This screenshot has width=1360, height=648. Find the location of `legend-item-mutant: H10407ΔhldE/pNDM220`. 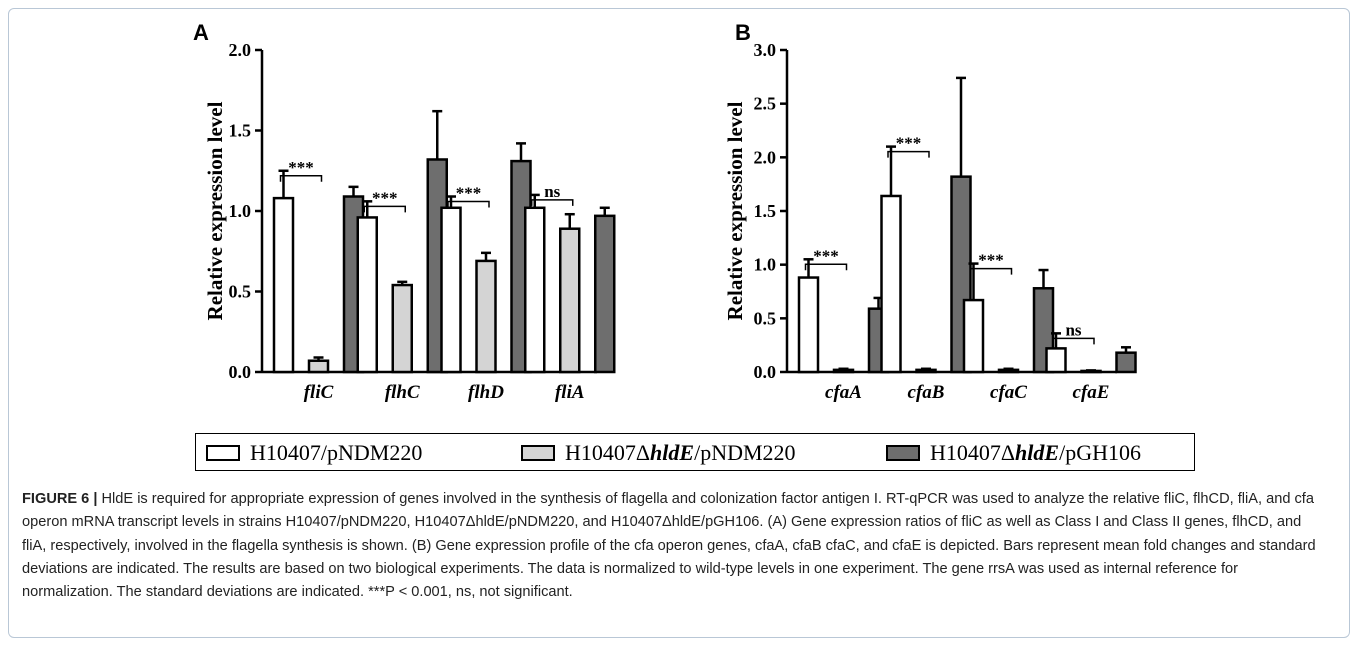

legend-item-mutant: H10407ΔhldE/pNDM220 is located at coordinates (658, 452).